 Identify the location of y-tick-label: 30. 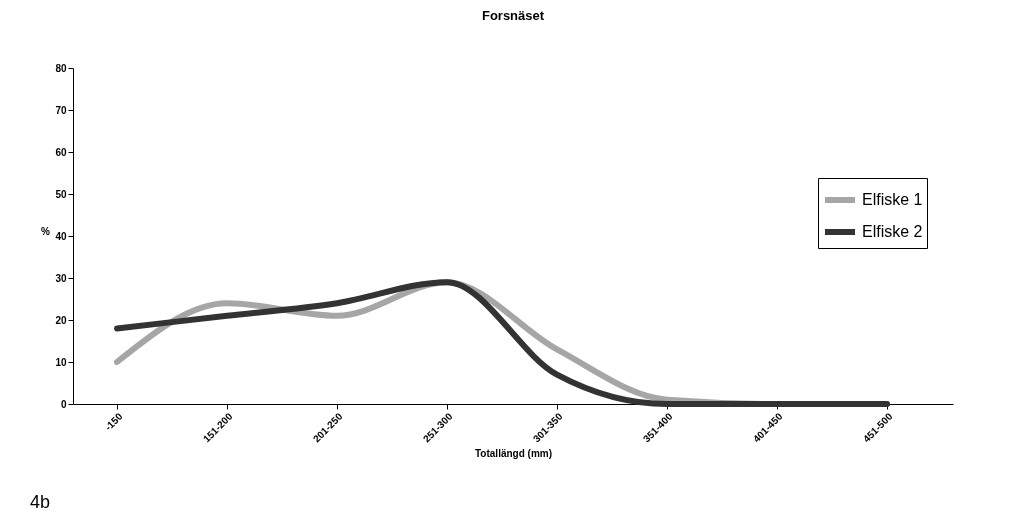
(61, 278).